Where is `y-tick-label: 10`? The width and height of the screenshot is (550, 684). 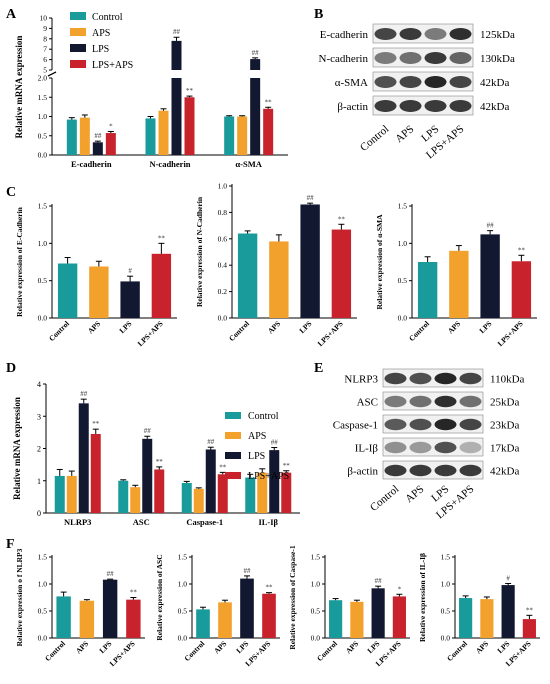 y-tick-label: 10 is located at coordinates (44, 18).